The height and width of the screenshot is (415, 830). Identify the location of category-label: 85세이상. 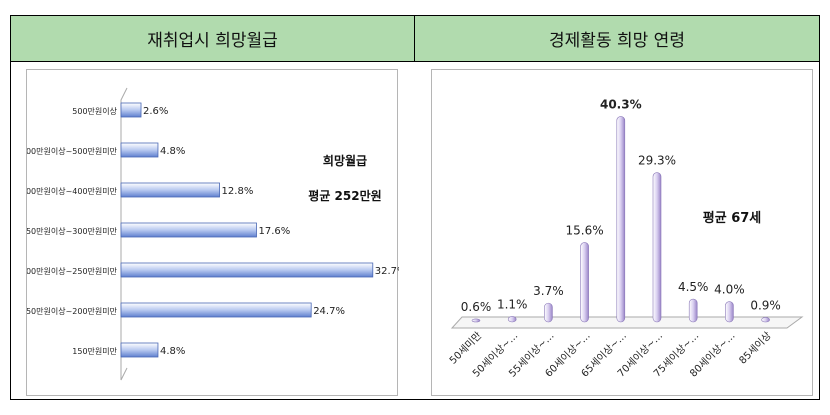
(755, 348).